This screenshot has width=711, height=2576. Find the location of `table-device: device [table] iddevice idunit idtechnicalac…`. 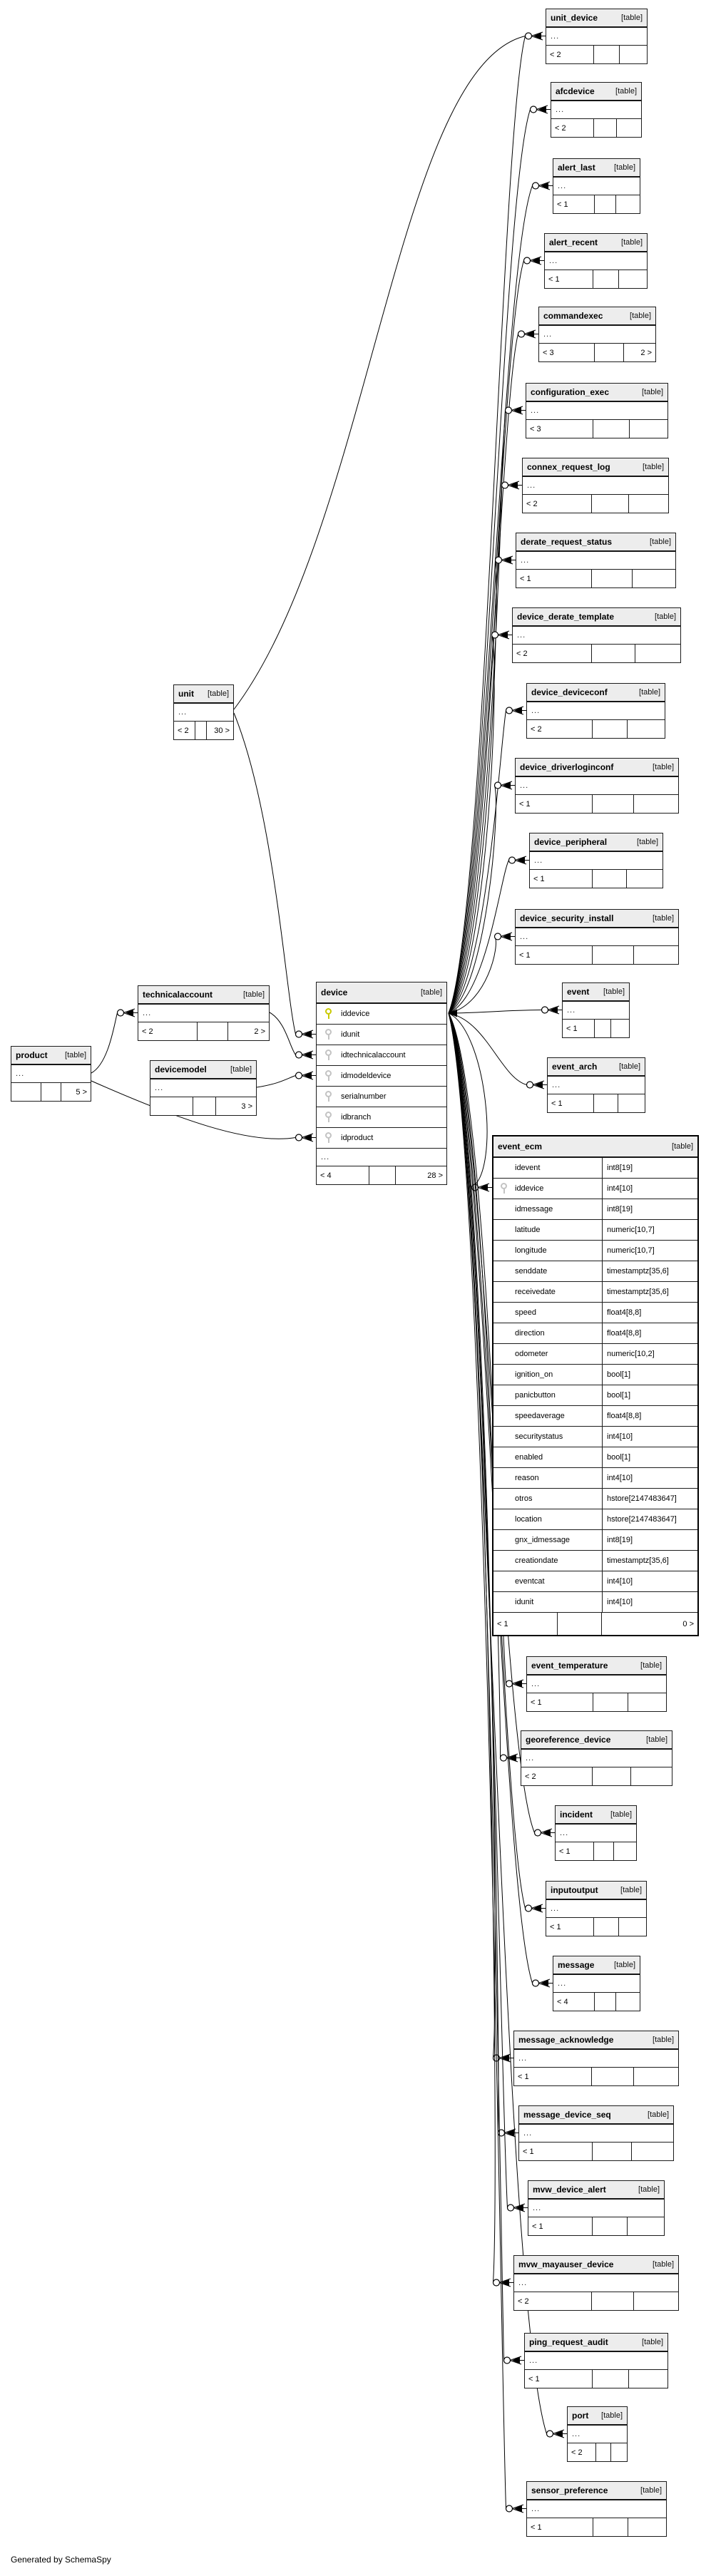

table-device: device [table] iddevice idunit idtechnicalac… is located at coordinates (382, 1083).